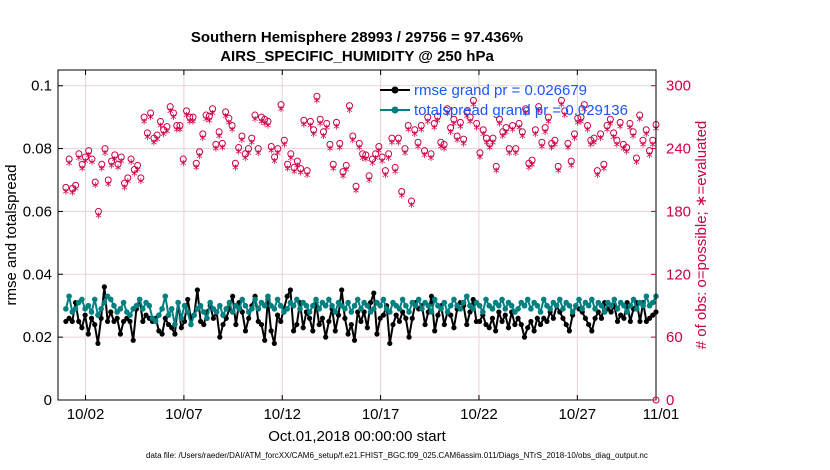  Describe the element at coordinates (678, 149) in the screenshot. I see `y-right-tick-label: 240` at that location.